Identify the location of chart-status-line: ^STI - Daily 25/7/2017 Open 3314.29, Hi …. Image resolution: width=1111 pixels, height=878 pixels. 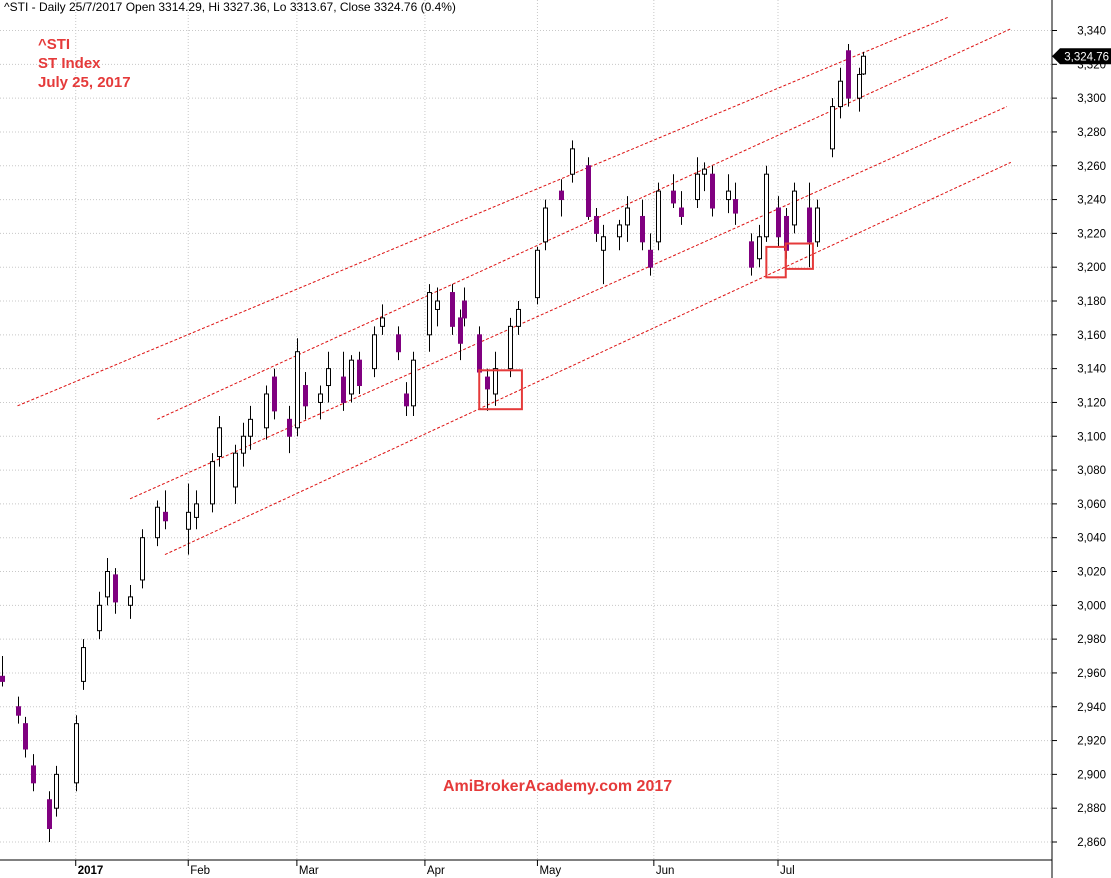
(230, 7).